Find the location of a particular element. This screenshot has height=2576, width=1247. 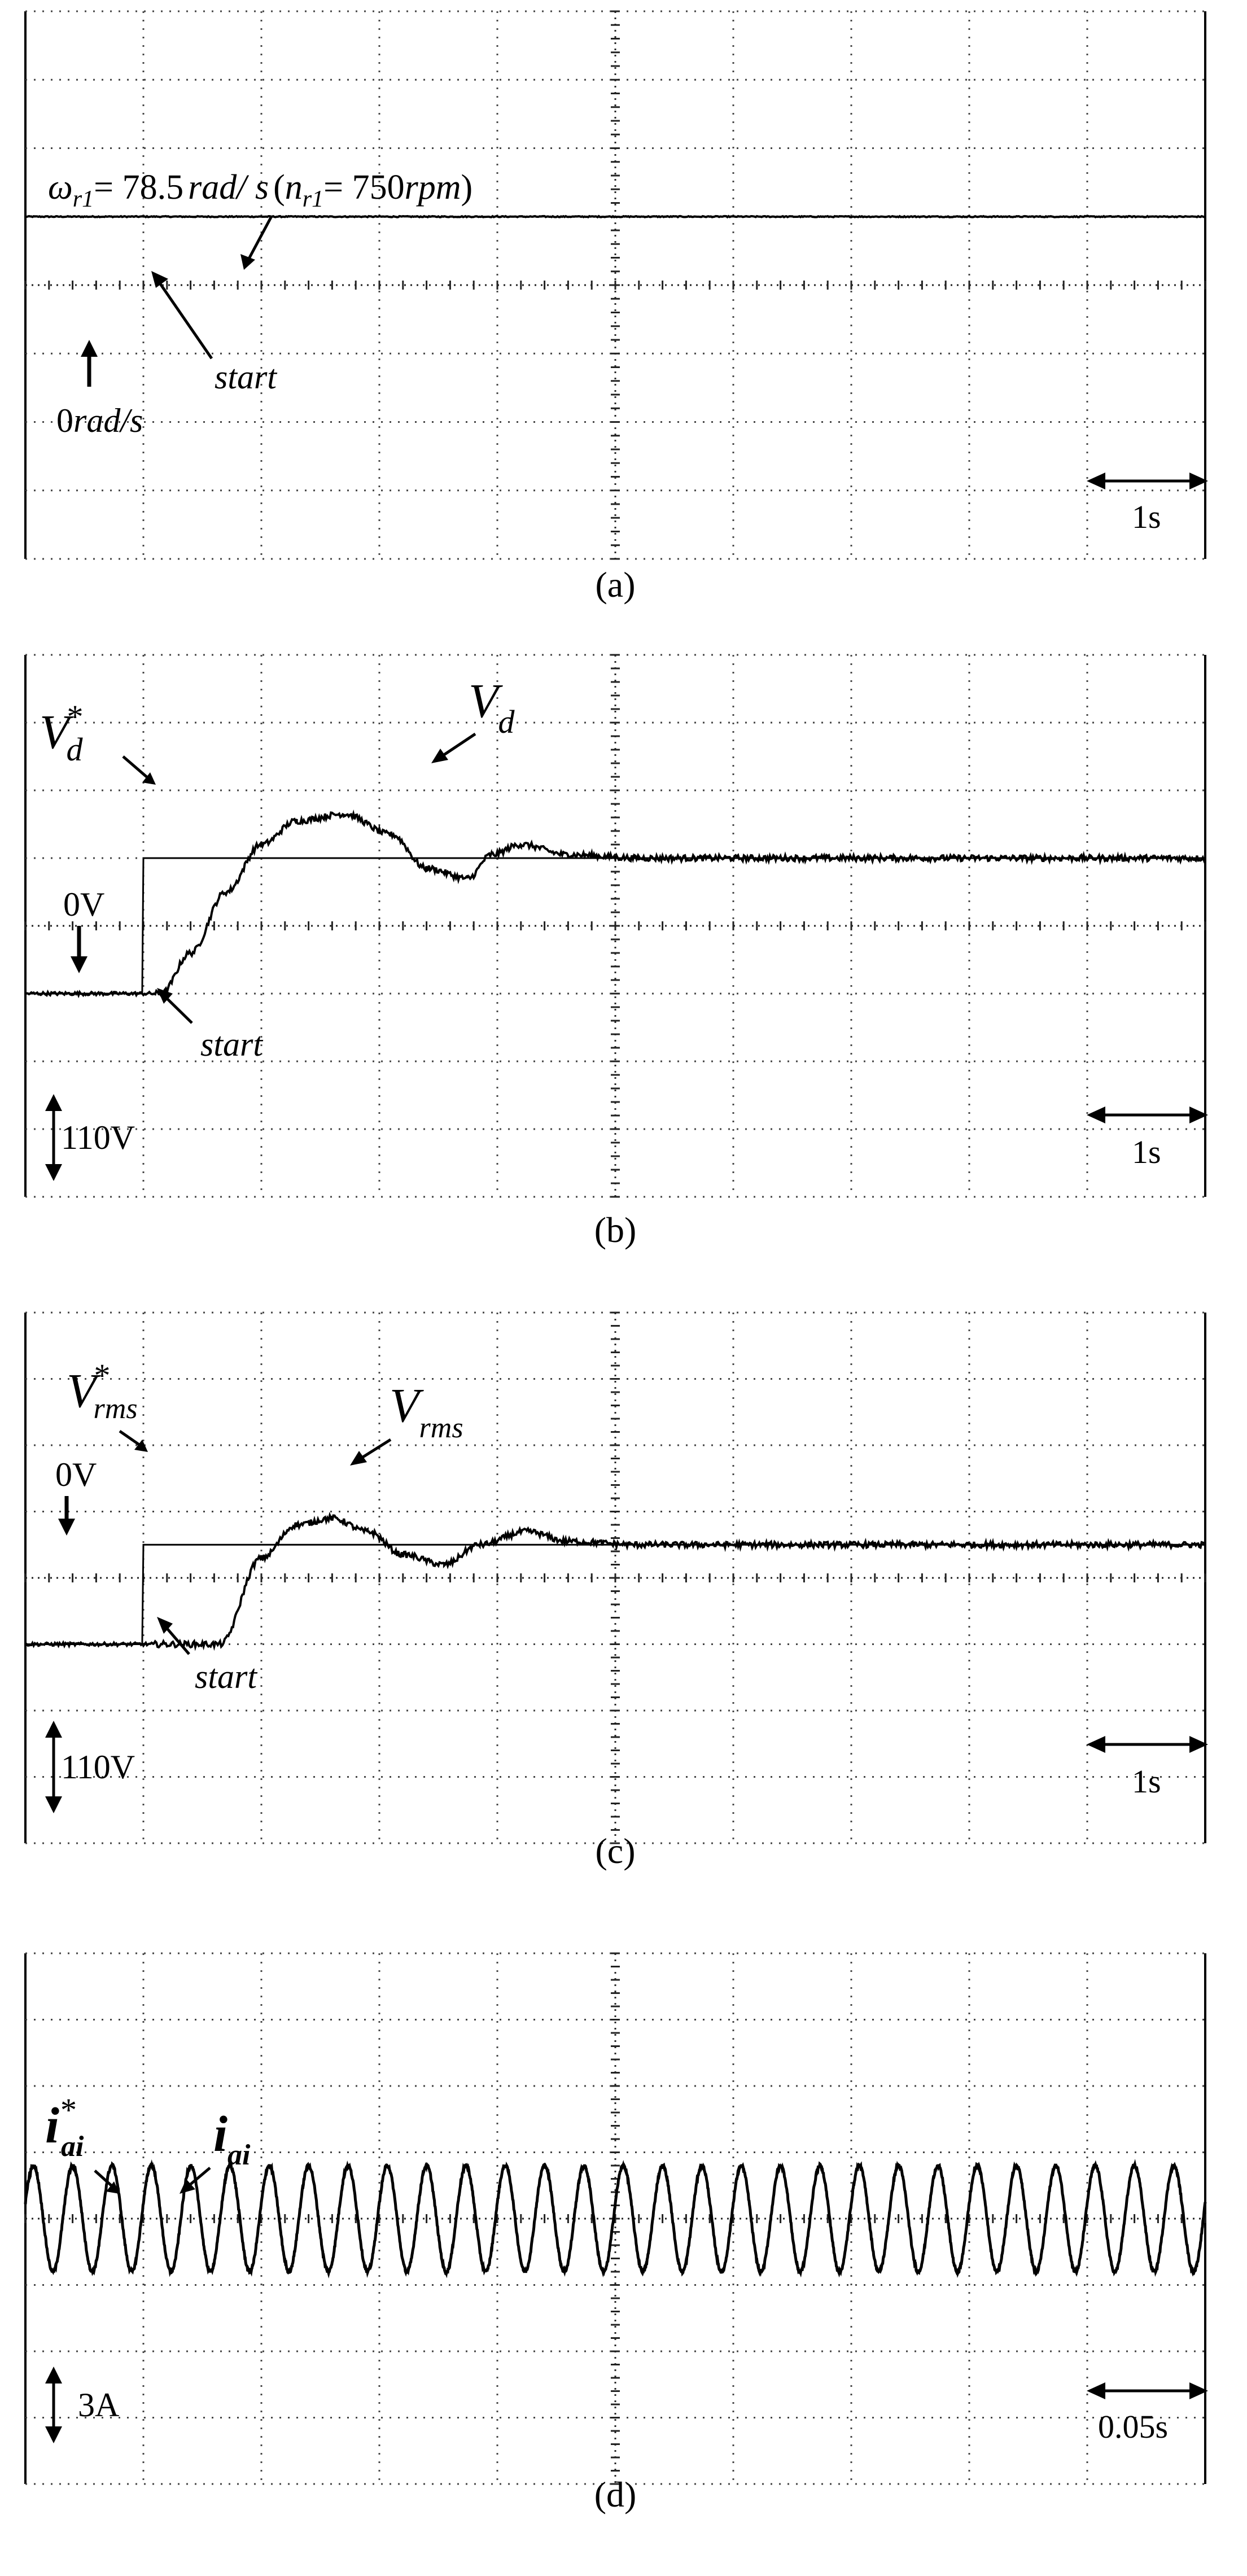

panel-label-c: (c) is located at coordinates (615, 1851).